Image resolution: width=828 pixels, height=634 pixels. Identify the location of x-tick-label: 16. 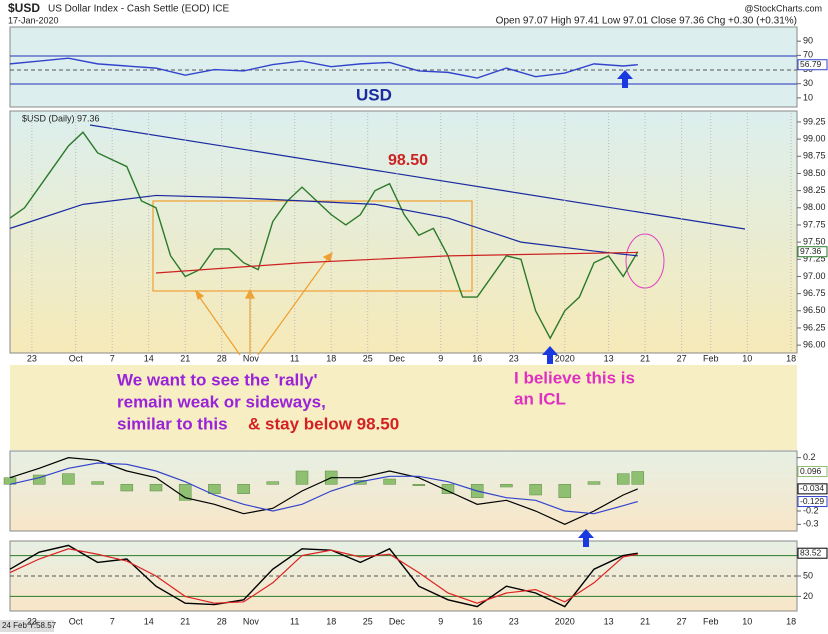
(477, 621).